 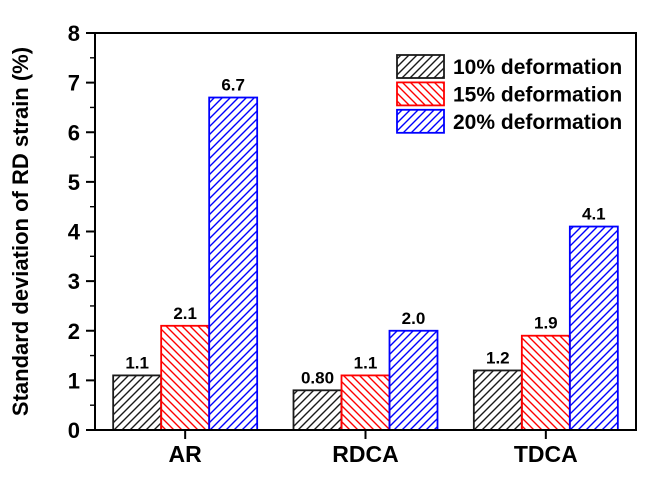 I want to click on legend-label: 20% deformation, so click(x=537, y=122).